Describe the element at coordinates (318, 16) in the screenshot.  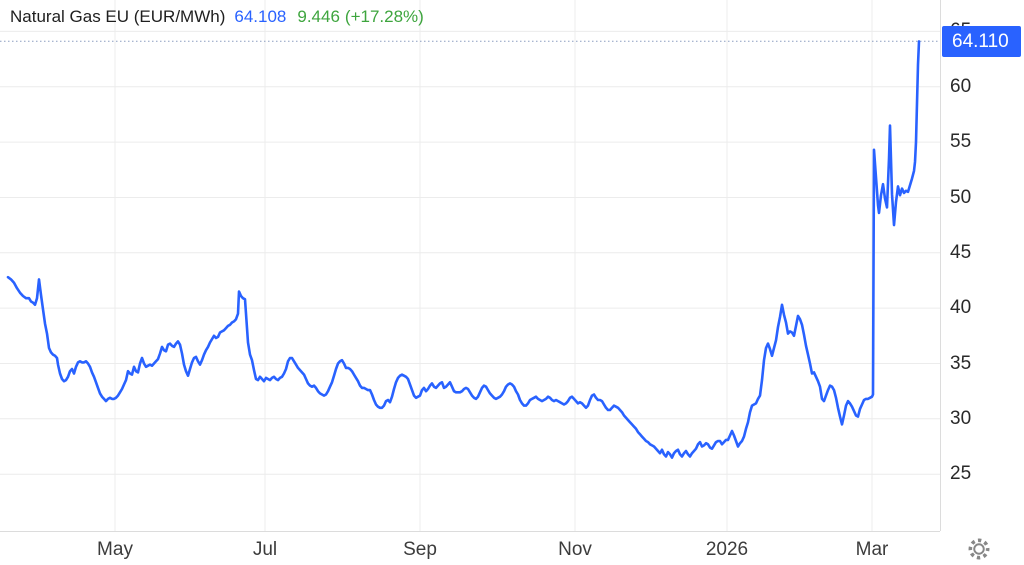
I see `change-value: 9.446` at that location.